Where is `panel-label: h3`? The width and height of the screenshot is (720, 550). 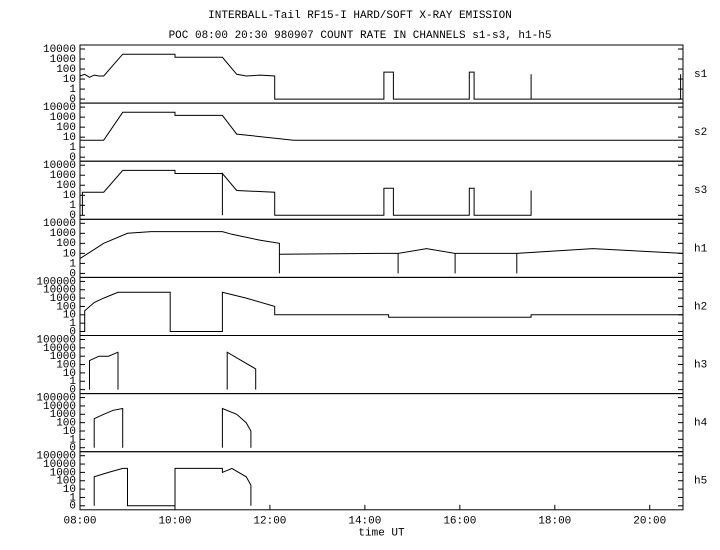
panel-label: h3 is located at coordinates (700, 365).